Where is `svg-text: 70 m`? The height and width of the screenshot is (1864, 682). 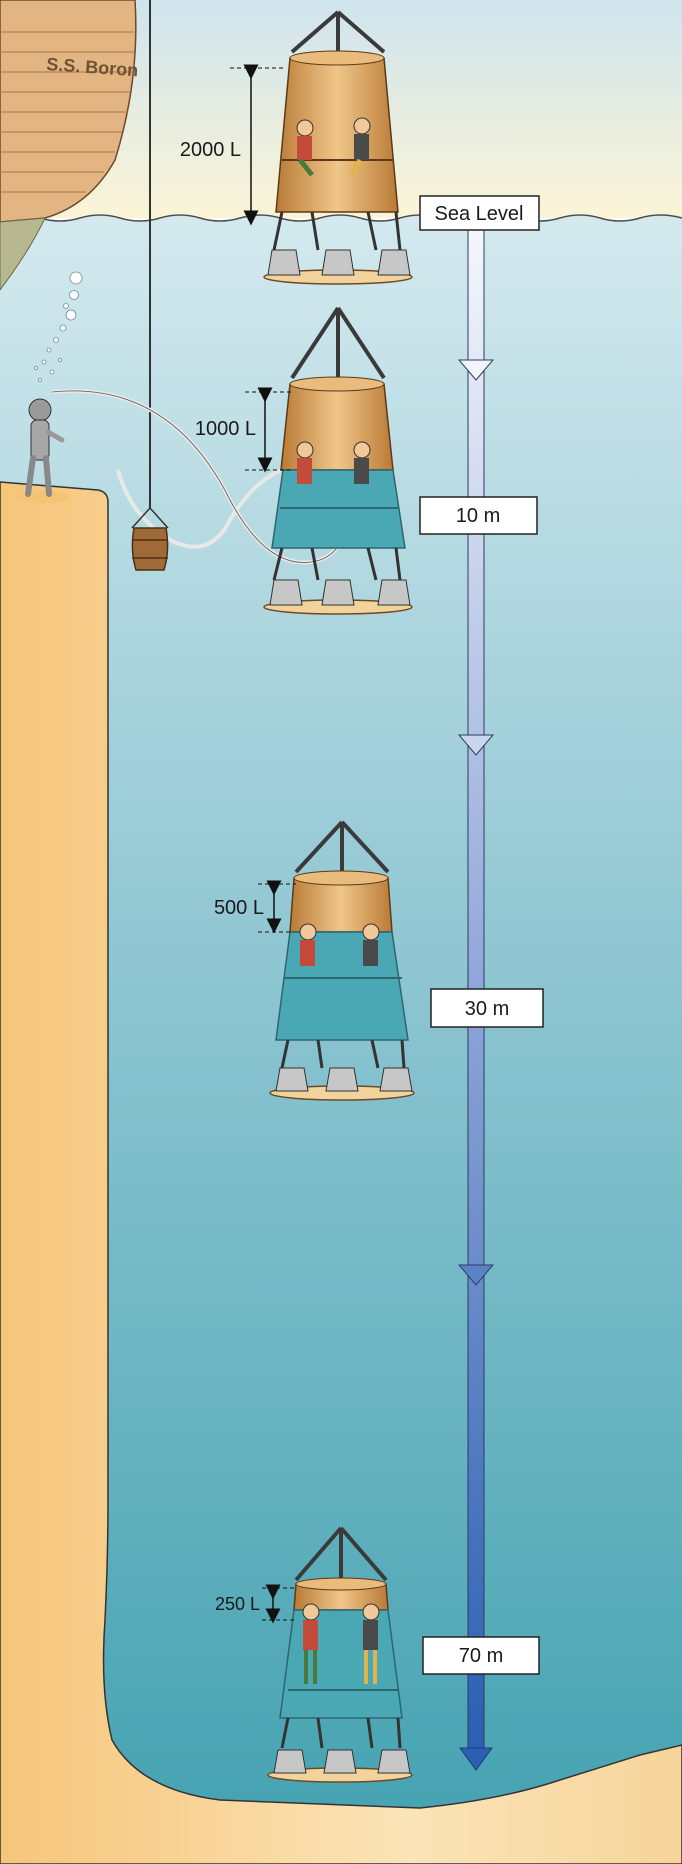
svg-text: 70 m is located at coordinates (481, 1656).